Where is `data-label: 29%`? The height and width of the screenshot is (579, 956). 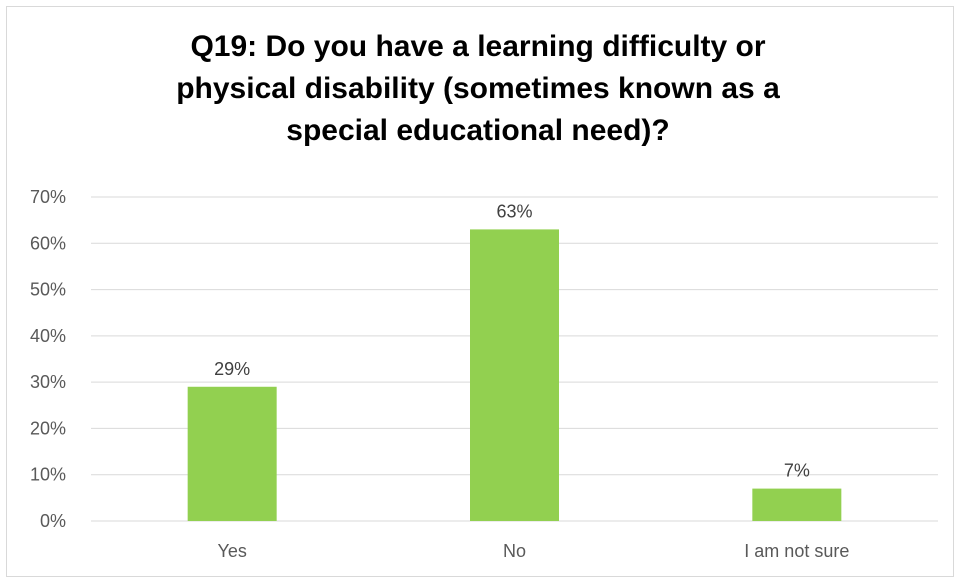
data-label: 29% is located at coordinates (232, 369).